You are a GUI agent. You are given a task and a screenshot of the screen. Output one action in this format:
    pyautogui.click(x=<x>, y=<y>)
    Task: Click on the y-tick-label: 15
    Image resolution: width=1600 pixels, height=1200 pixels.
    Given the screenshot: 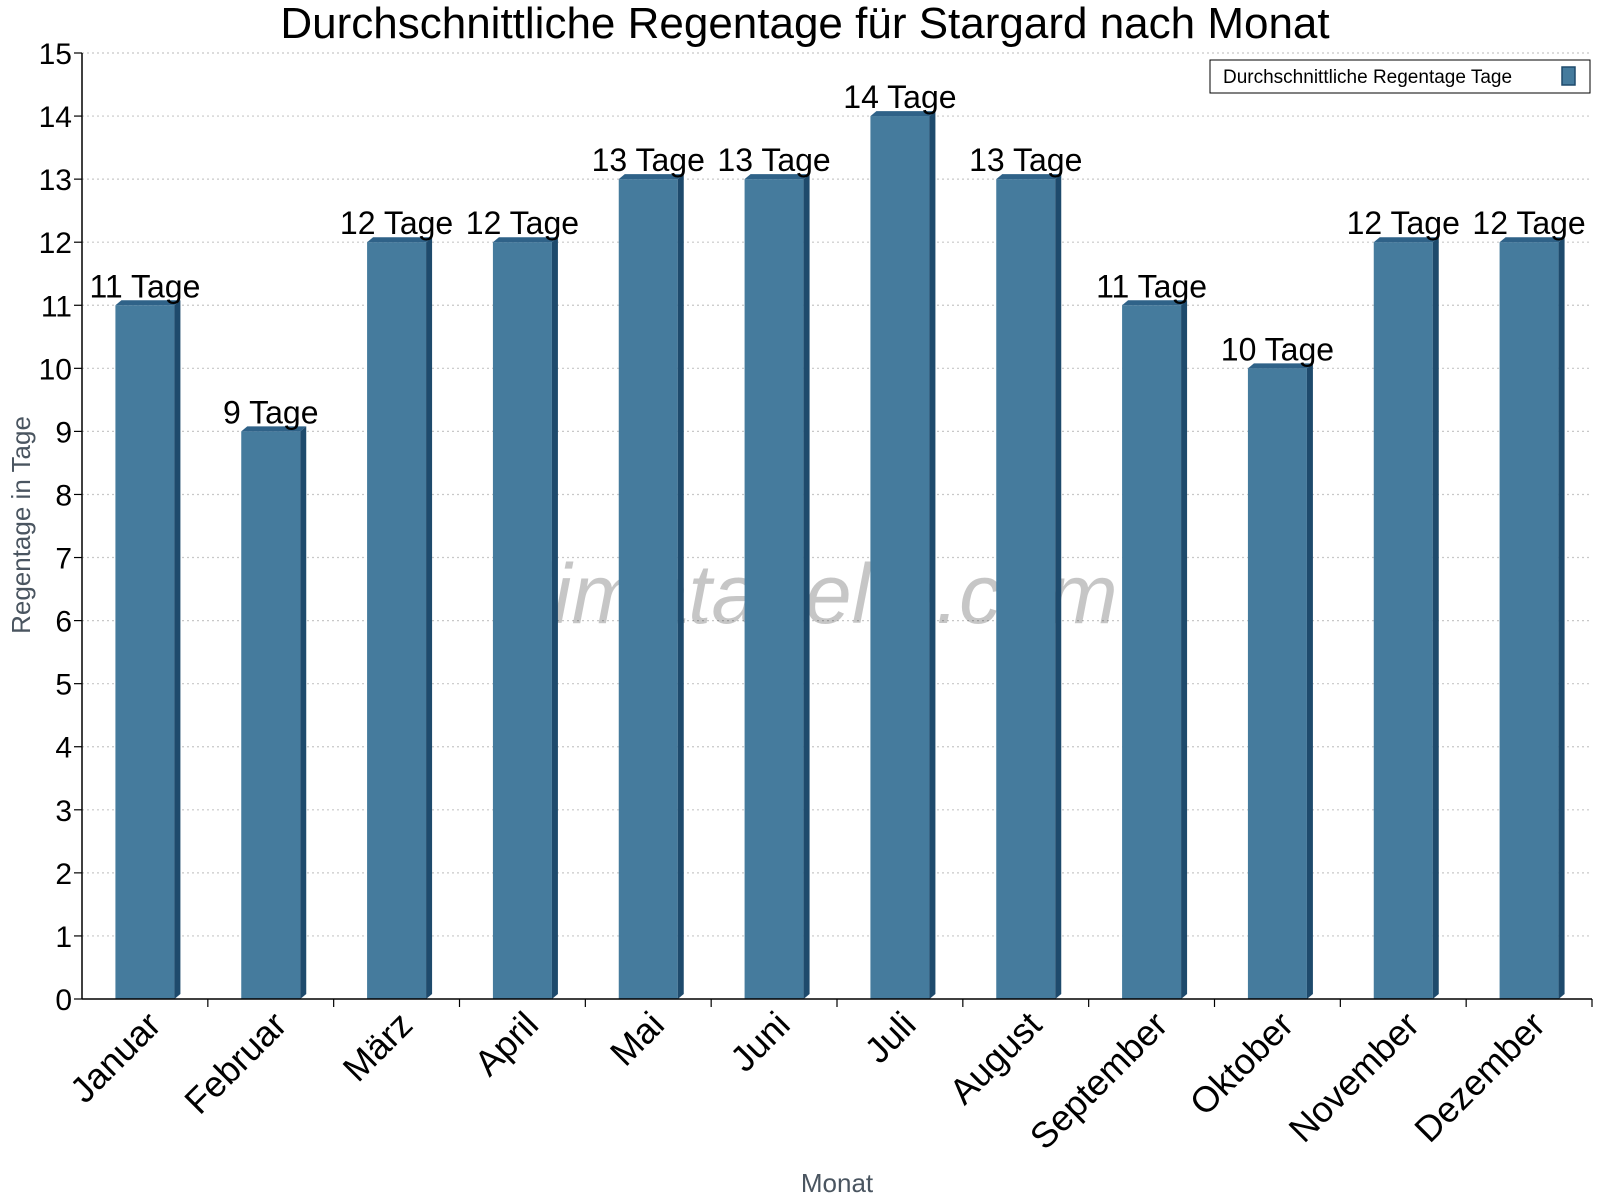 What is the action you would take?
    pyautogui.click(x=55, y=54)
    